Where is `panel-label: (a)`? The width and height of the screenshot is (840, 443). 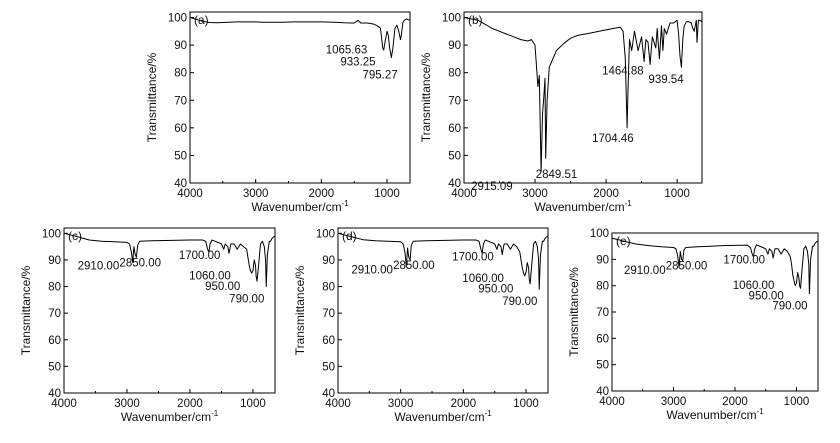 panel-label: (a) is located at coordinates (201, 20).